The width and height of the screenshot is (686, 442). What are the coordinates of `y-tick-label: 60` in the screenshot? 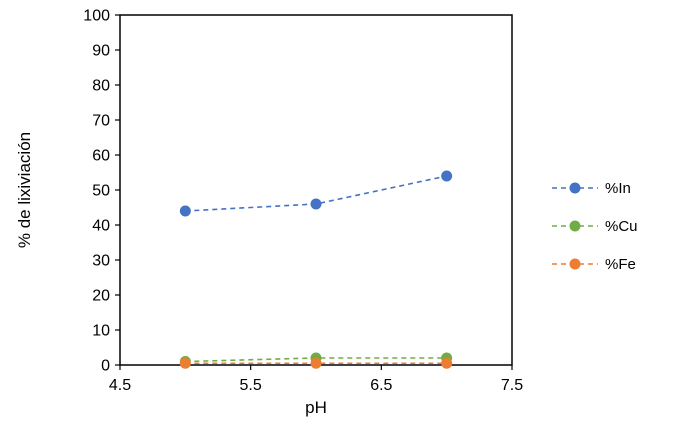 It's located at (101, 156).